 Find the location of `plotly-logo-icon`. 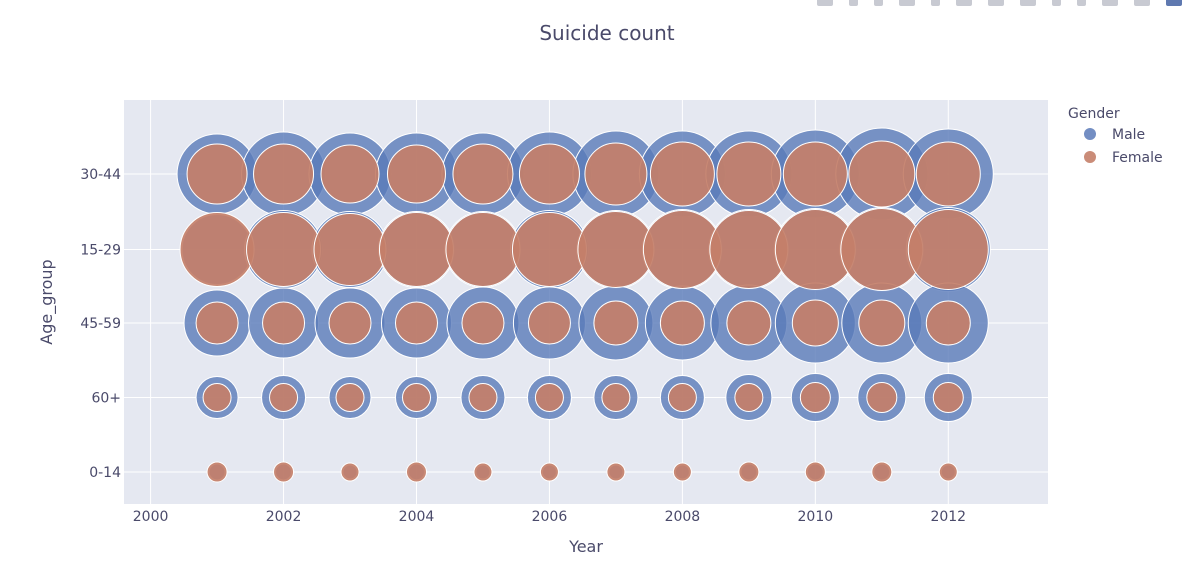

plotly-logo-icon is located at coordinates (1174, 3).